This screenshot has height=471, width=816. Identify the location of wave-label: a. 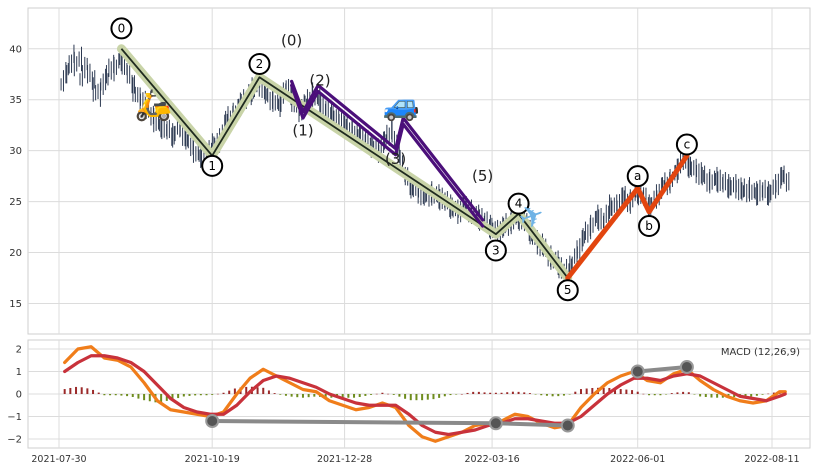
(637, 176).